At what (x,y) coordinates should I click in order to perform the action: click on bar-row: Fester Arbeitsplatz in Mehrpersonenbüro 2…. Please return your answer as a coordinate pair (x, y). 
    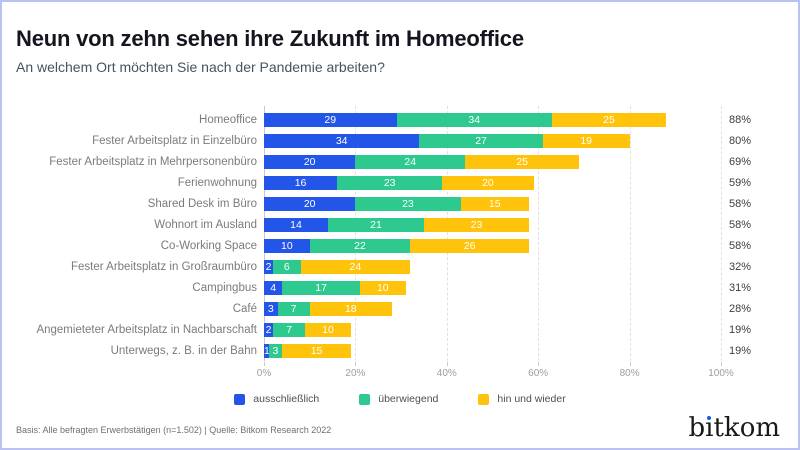
    Looking at the image, I should click on (400, 161).